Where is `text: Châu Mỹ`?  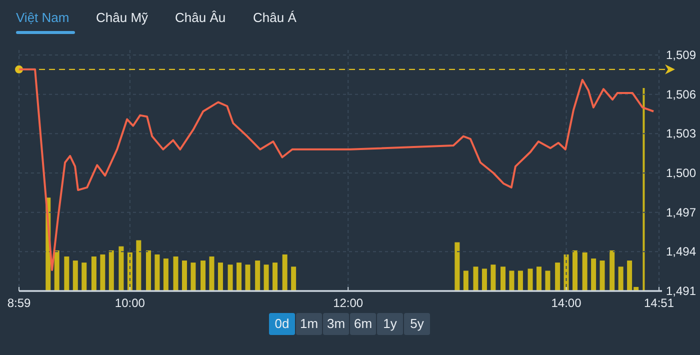
text: Châu Mỹ is located at coordinates (122, 17).